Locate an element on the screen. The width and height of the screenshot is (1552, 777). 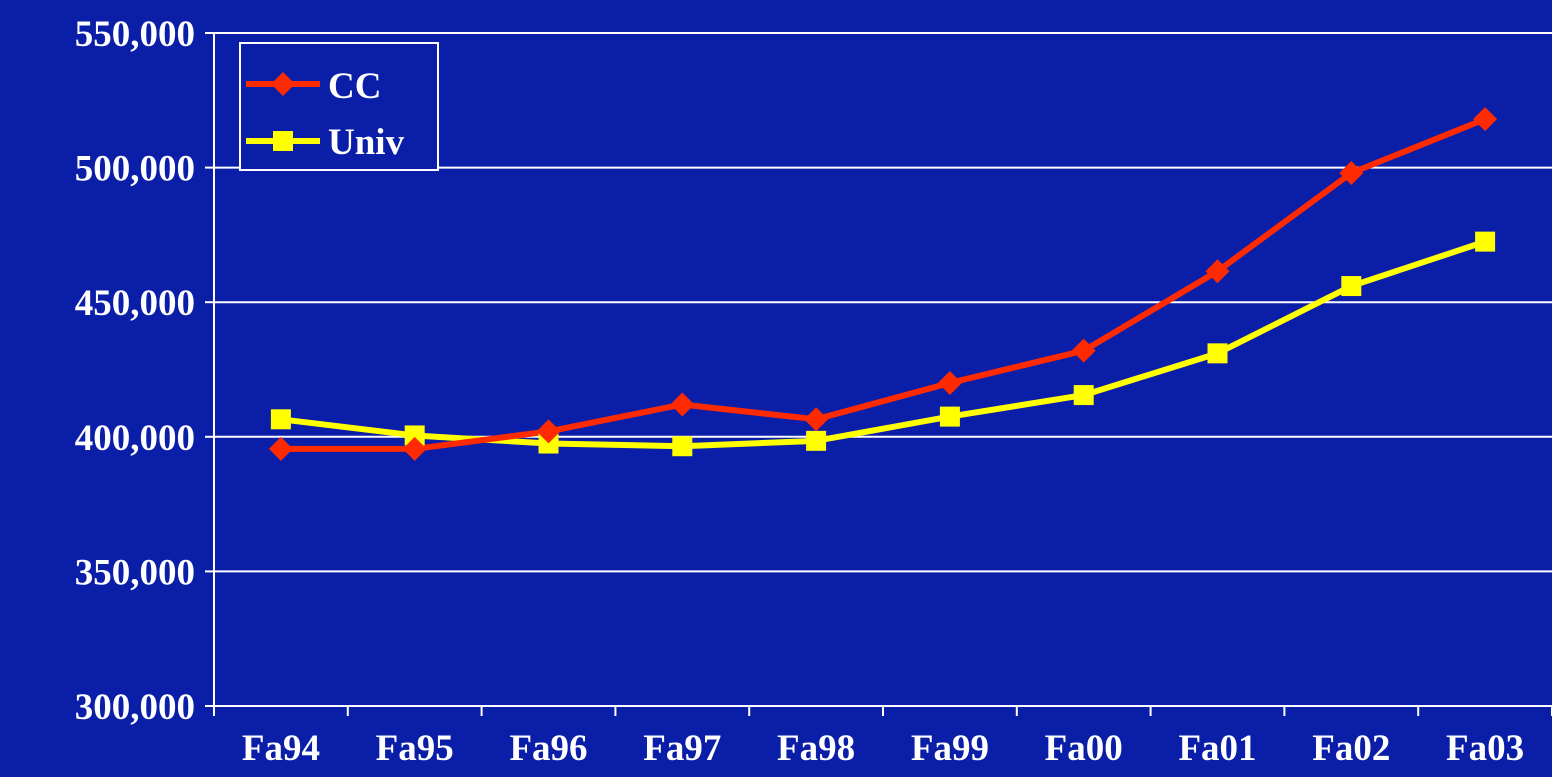
x-tick-label: Fa97 is located at coordinates (682, 748).